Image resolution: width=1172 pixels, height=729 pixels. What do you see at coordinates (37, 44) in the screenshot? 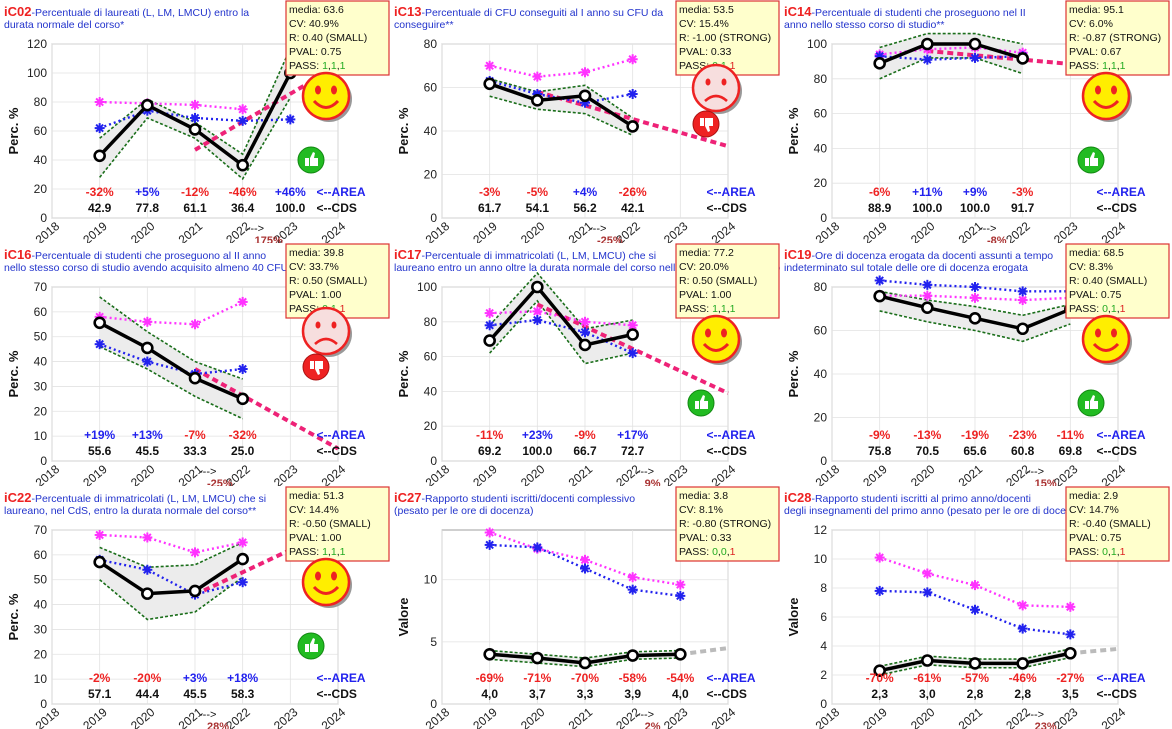
I see `y-tick-label: 120` at bounding box center [37, 44].